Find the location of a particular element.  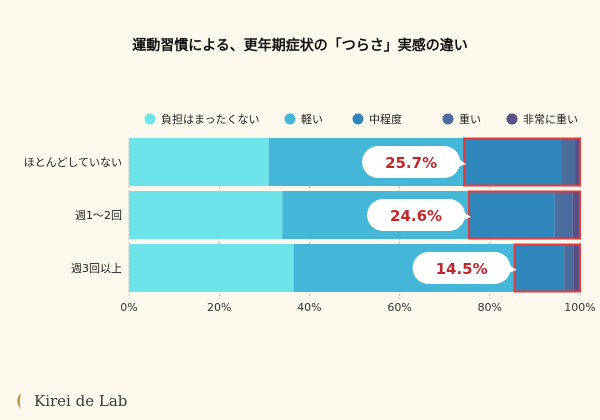

x-tick-label-3: 60% is located at coordinates (399, 307).